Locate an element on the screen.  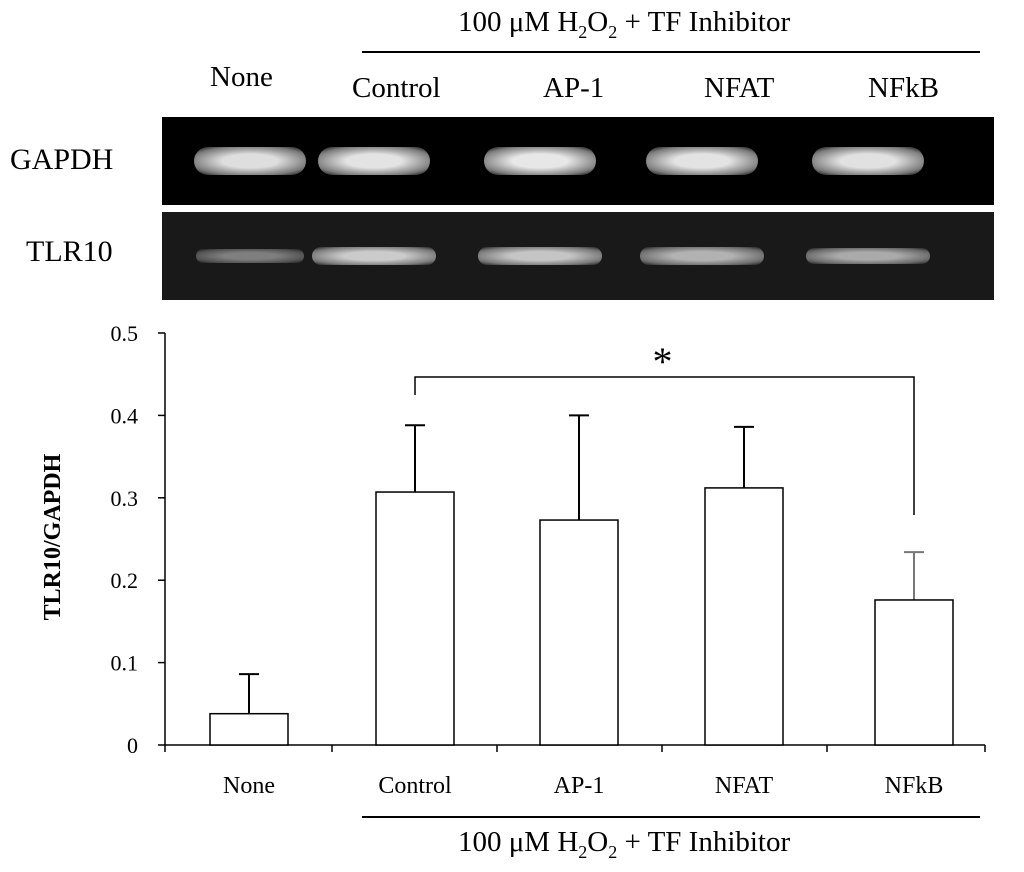
top-treatment-sub2: 2 is located at coordinates (613, 31).